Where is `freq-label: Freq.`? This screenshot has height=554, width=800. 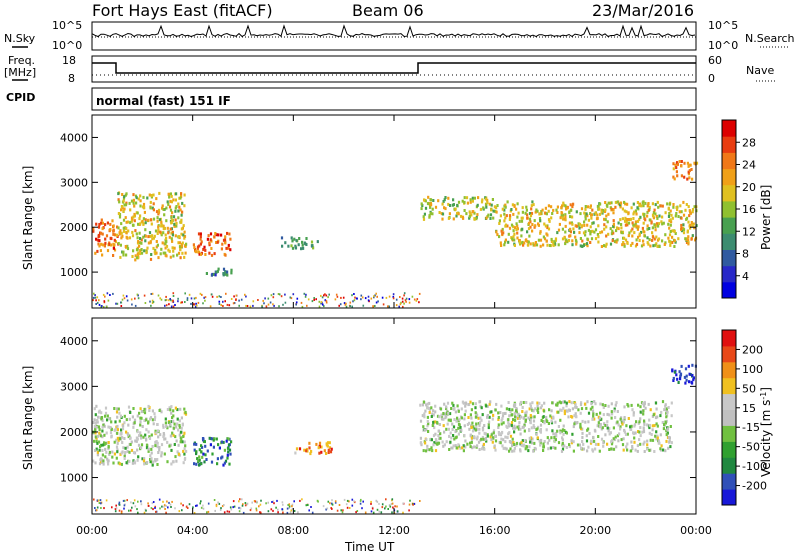
freq-label: Freq. is located at coordinates (21, 60).